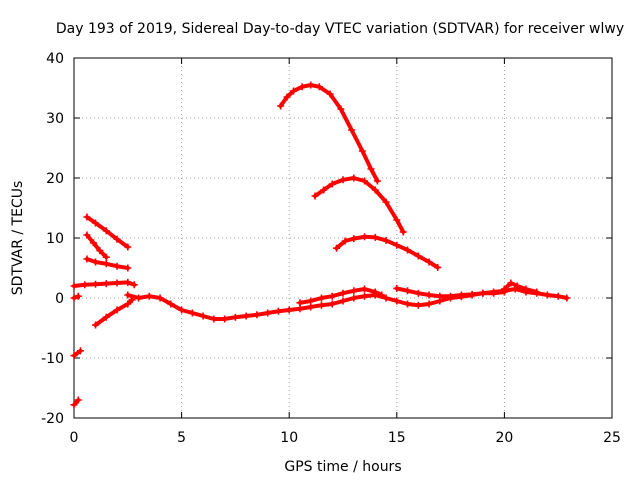 The image size is (640, 480). What do you see at coordinates (52, 359) in the screenshot?
I see `y-tick-label: -10` at bounding box center [52, 359].